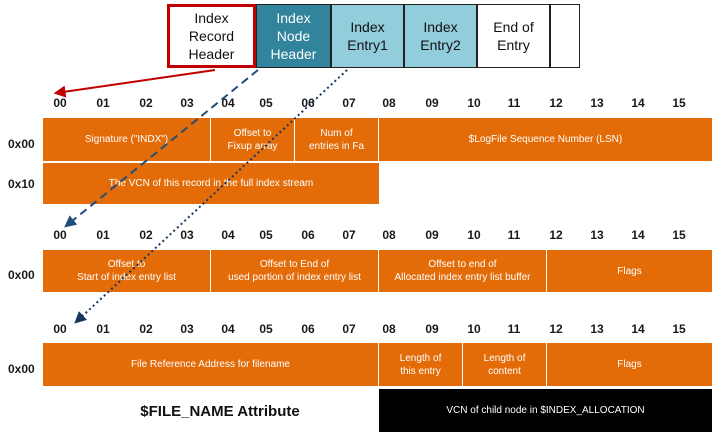 This screenshot has height=436, width=720. I want to click on content-length-field: Length of content, so click(505, 364).